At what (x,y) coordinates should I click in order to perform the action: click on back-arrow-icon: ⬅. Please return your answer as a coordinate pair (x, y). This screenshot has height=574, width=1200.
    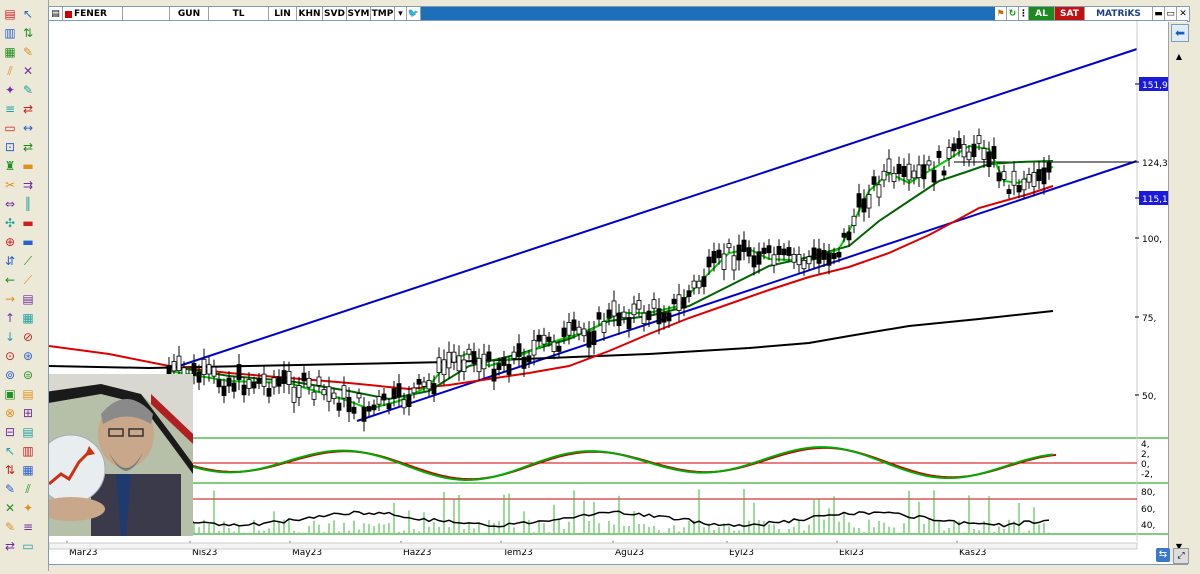
    Looking at the image, I should click on (1180, 33).